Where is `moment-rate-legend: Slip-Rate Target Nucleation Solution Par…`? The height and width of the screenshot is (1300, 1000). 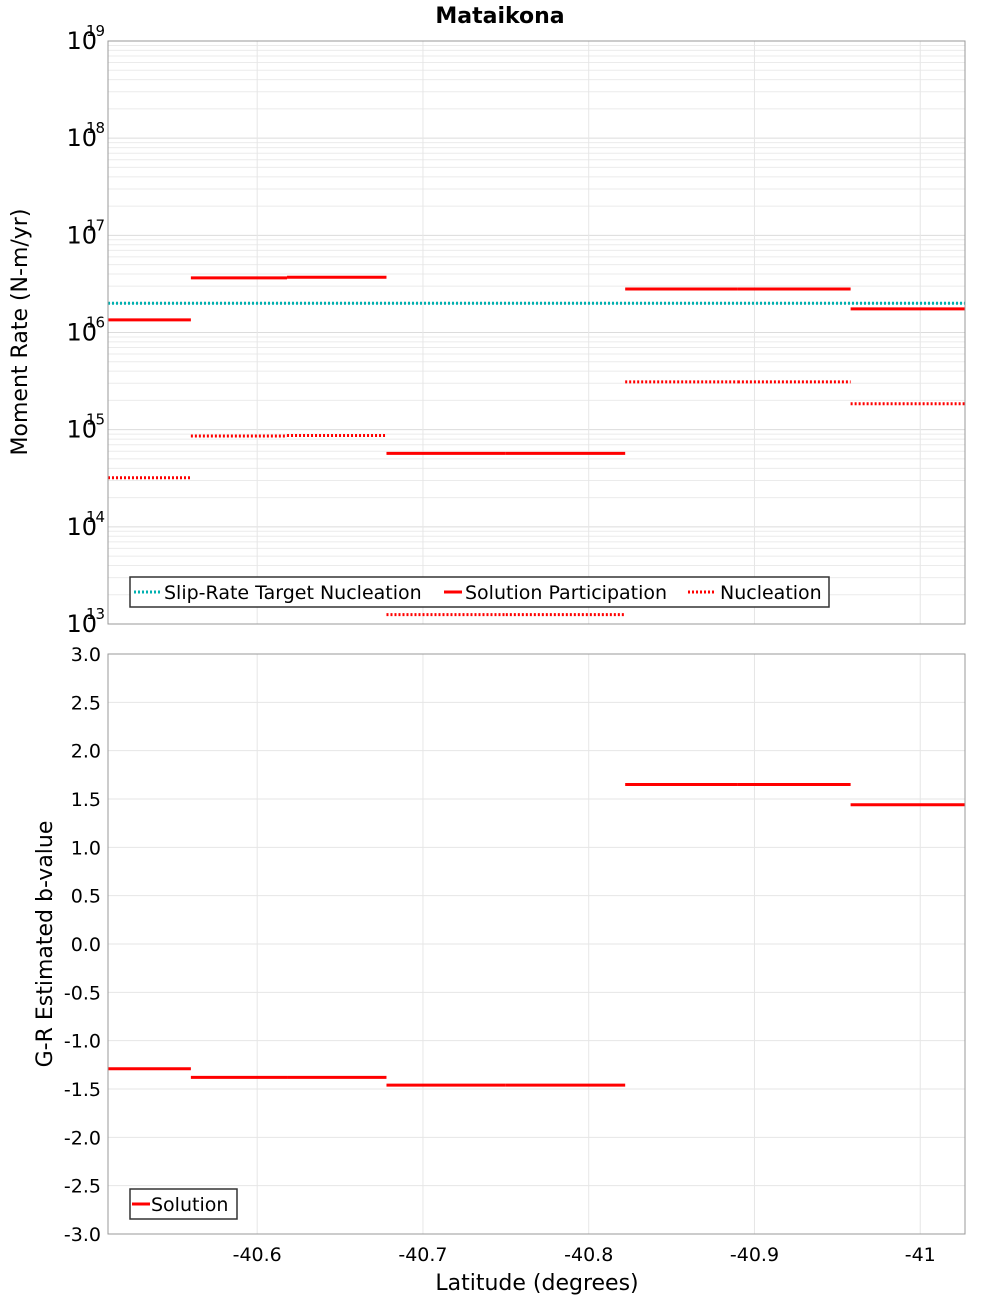
moment-rate-legend: Slip-Rate Target Nucleation Solution Par… is located at coordinates (479, 592).